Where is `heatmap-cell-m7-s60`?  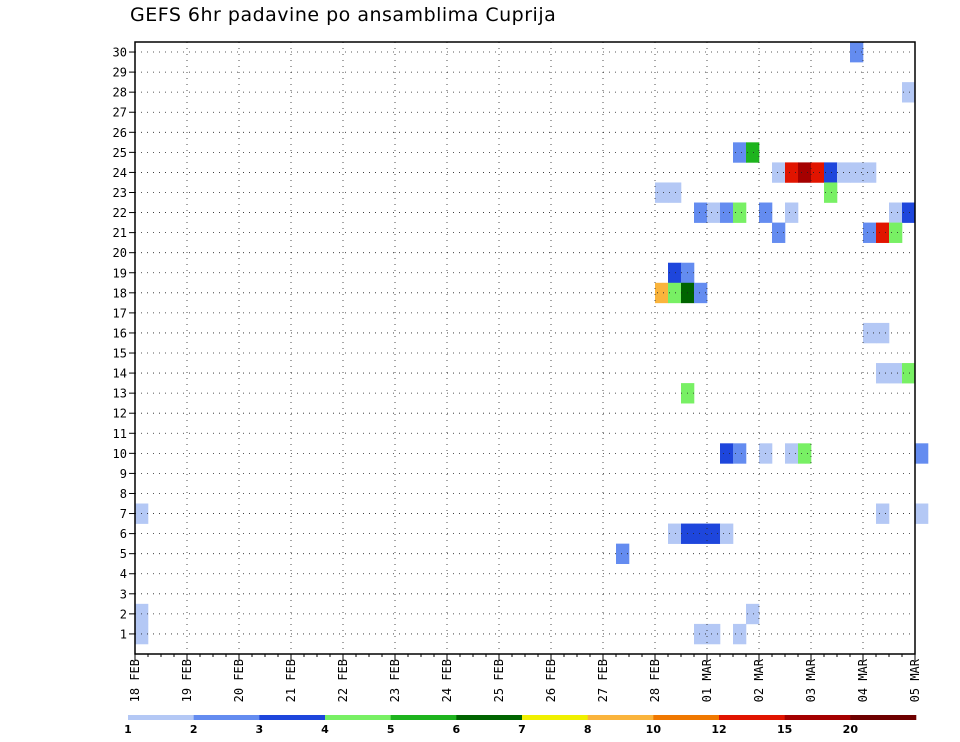 heatmap-cell-m7-s60 is located at coordinates (922, 513).